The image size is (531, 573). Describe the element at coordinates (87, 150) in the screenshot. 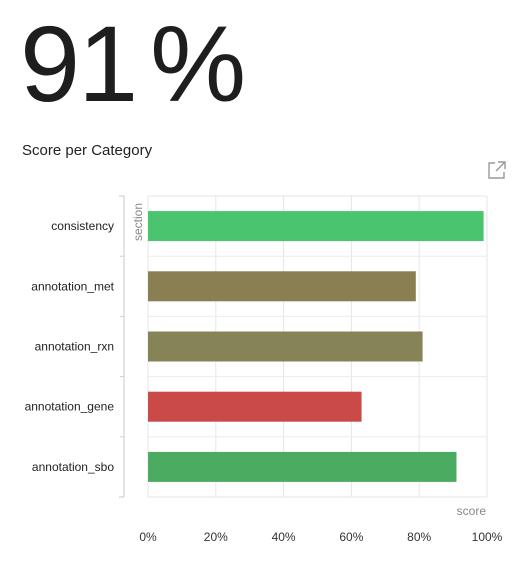

I see `chart-title: Score per Category` at that location.